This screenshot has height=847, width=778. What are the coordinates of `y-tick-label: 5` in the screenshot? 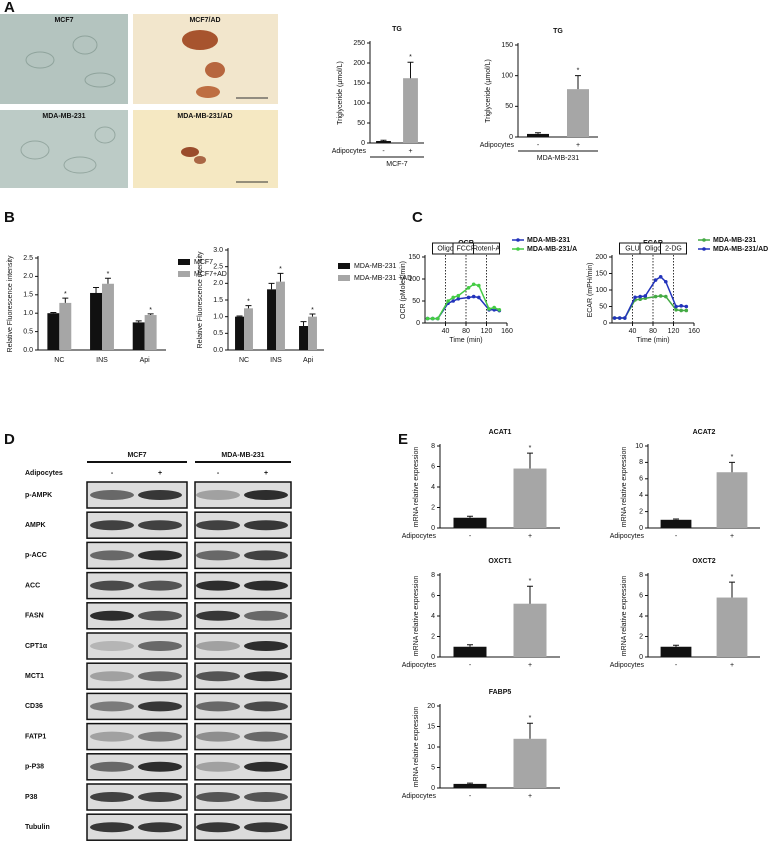 It's located at (433, 767).